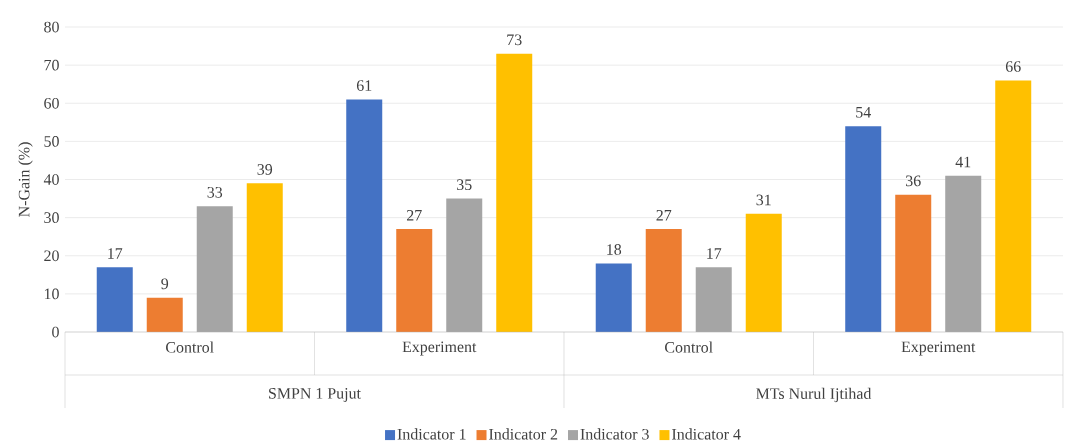 Image resolution: width=1070 pixels, height=448 pixels. I want to click on y-tick-label: 30, so click(51, 217).